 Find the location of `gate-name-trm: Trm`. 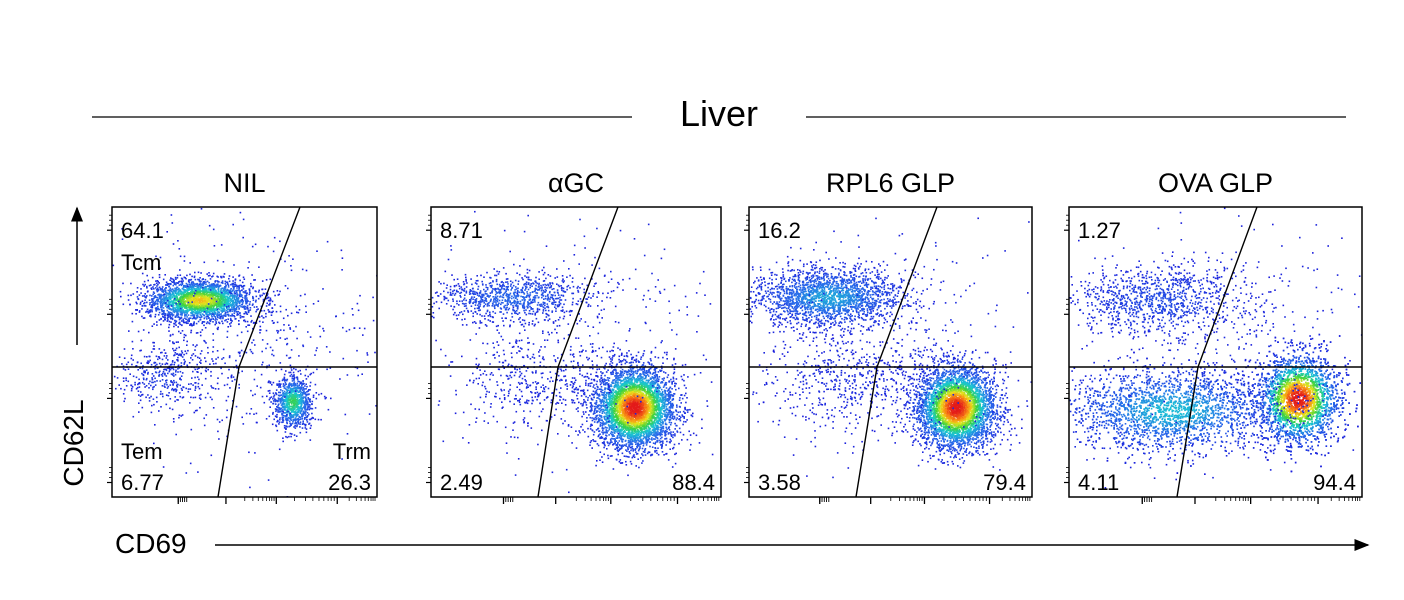

gate-name-trm: Trm is located at coordinates (352, 451).